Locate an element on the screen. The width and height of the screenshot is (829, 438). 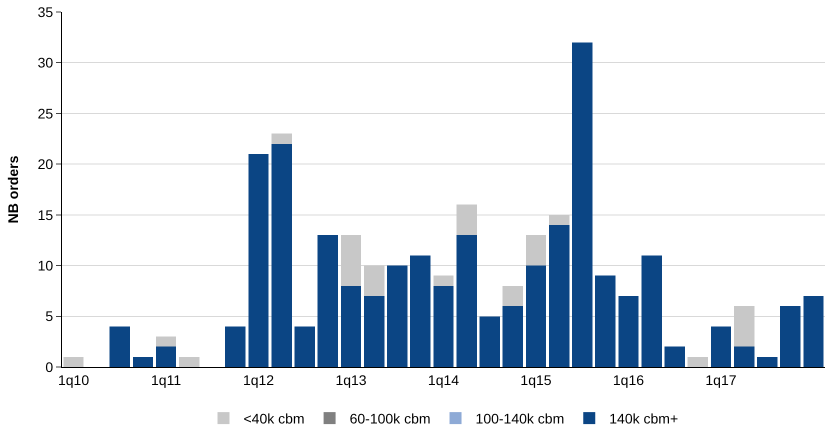
y-axis-title: NB orders is located at coordinates (13, 189).